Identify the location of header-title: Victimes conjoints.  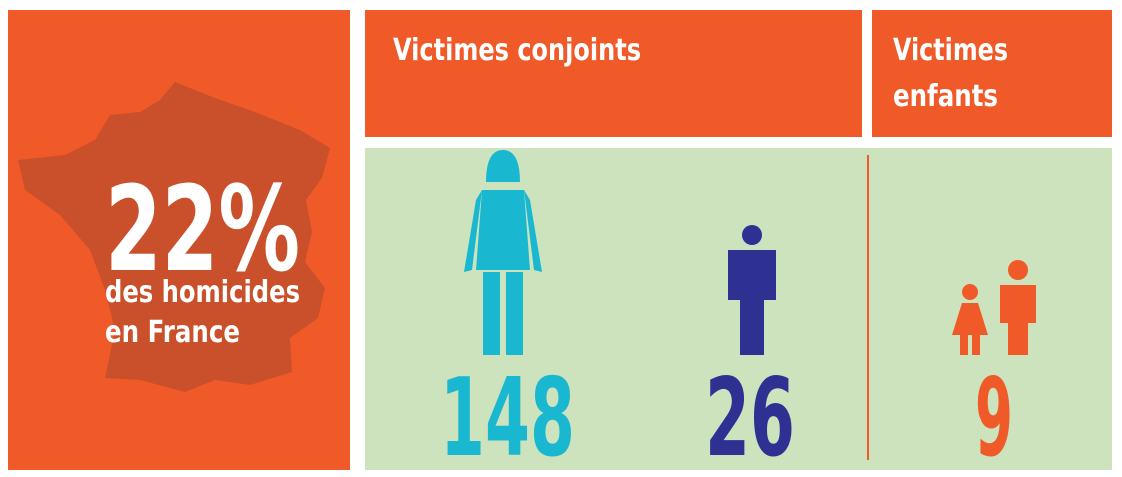
(517, 50).